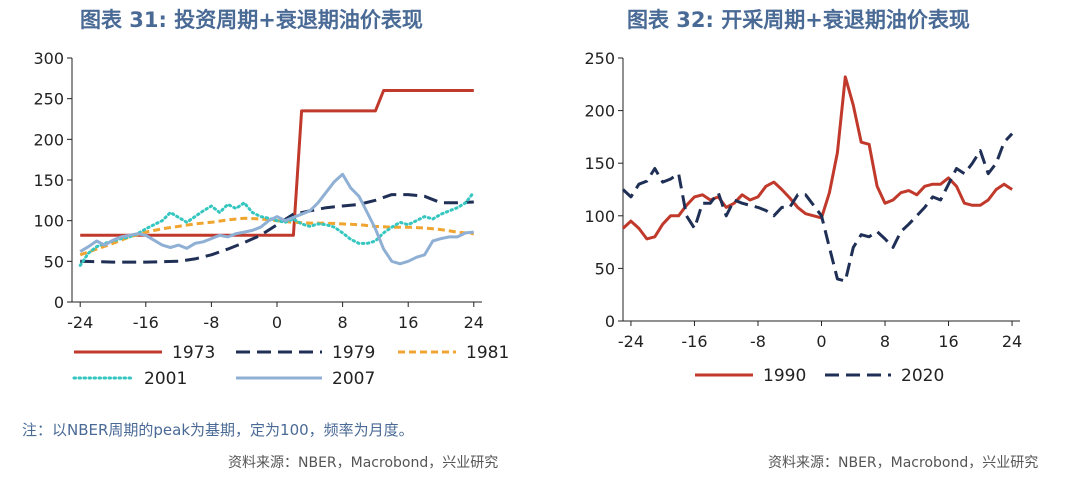  I want to click on legend-label-2007: 2007, so click(353, 379).